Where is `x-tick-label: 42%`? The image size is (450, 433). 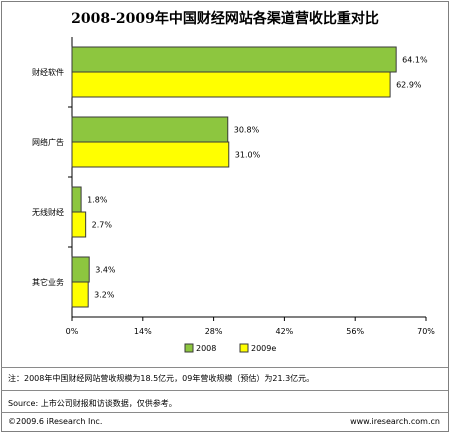
x-tick-label: 42% is located at coordinates (285, 331).